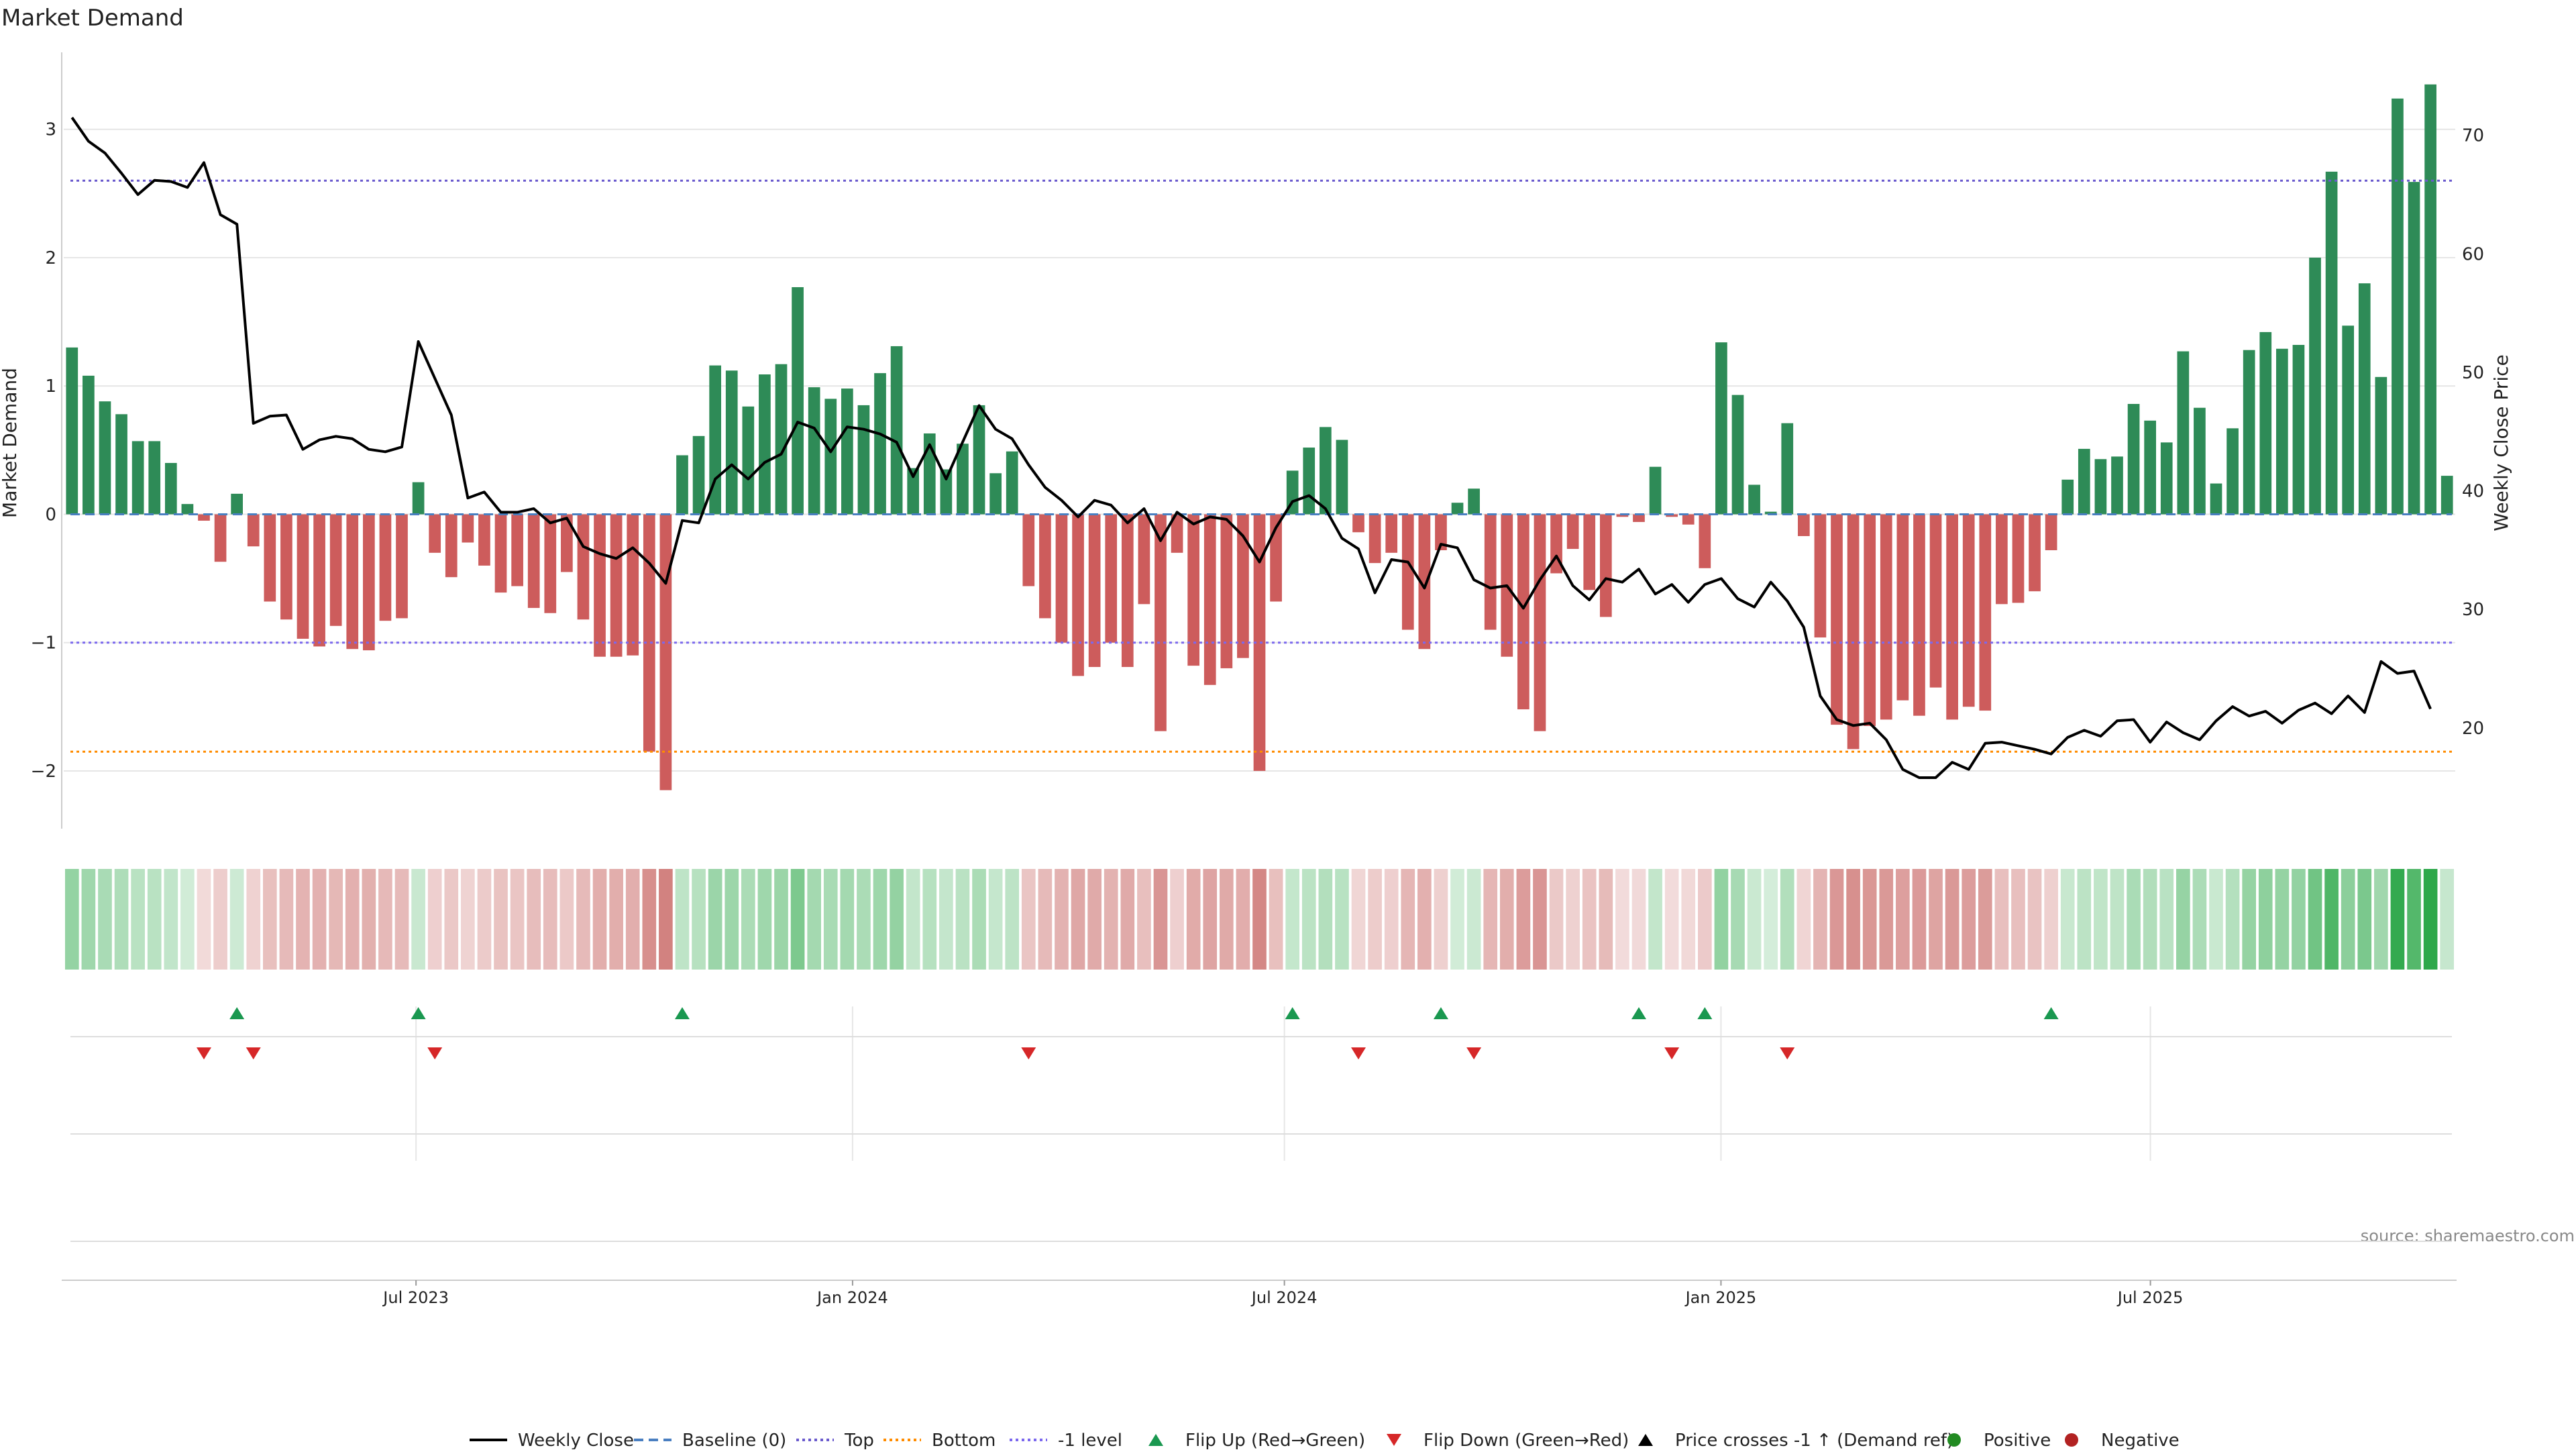  What do you see at coordinates (576, 1440) in the screenshot?
I see `legend-label-0: Weekly Close` at bounding box center [576, 1440].